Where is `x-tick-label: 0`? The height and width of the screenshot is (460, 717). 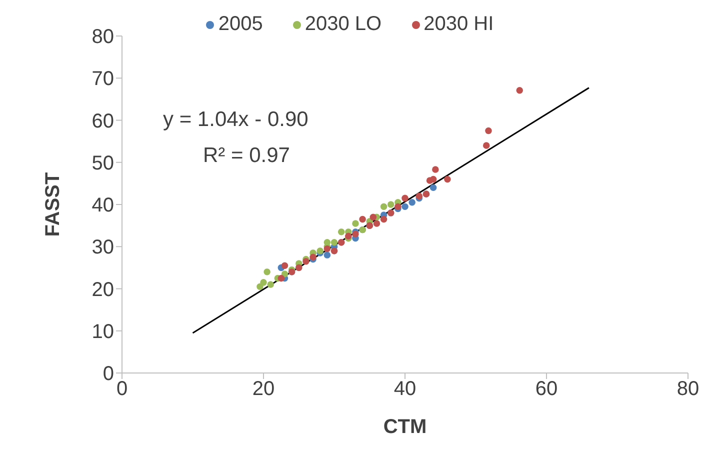 x-tick-label: 0 is located at coordinates (122, 389).